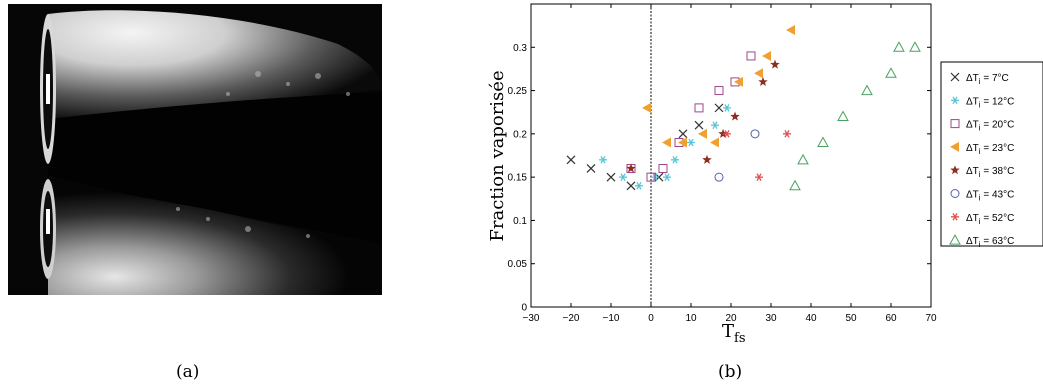  I want to click on y-tick-label: 0.3, so click(520, 48).